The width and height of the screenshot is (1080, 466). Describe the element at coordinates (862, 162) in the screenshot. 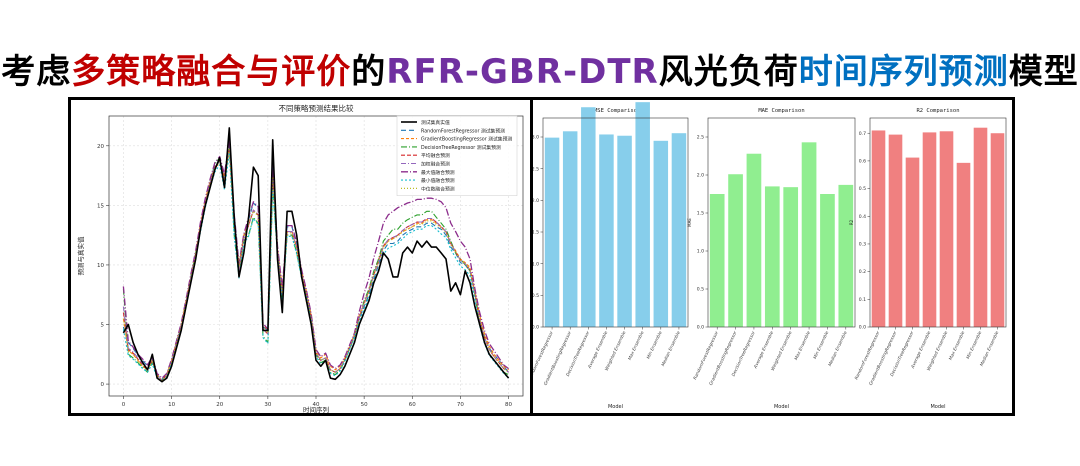

I see `y-tick-label: 0.6` at that location.